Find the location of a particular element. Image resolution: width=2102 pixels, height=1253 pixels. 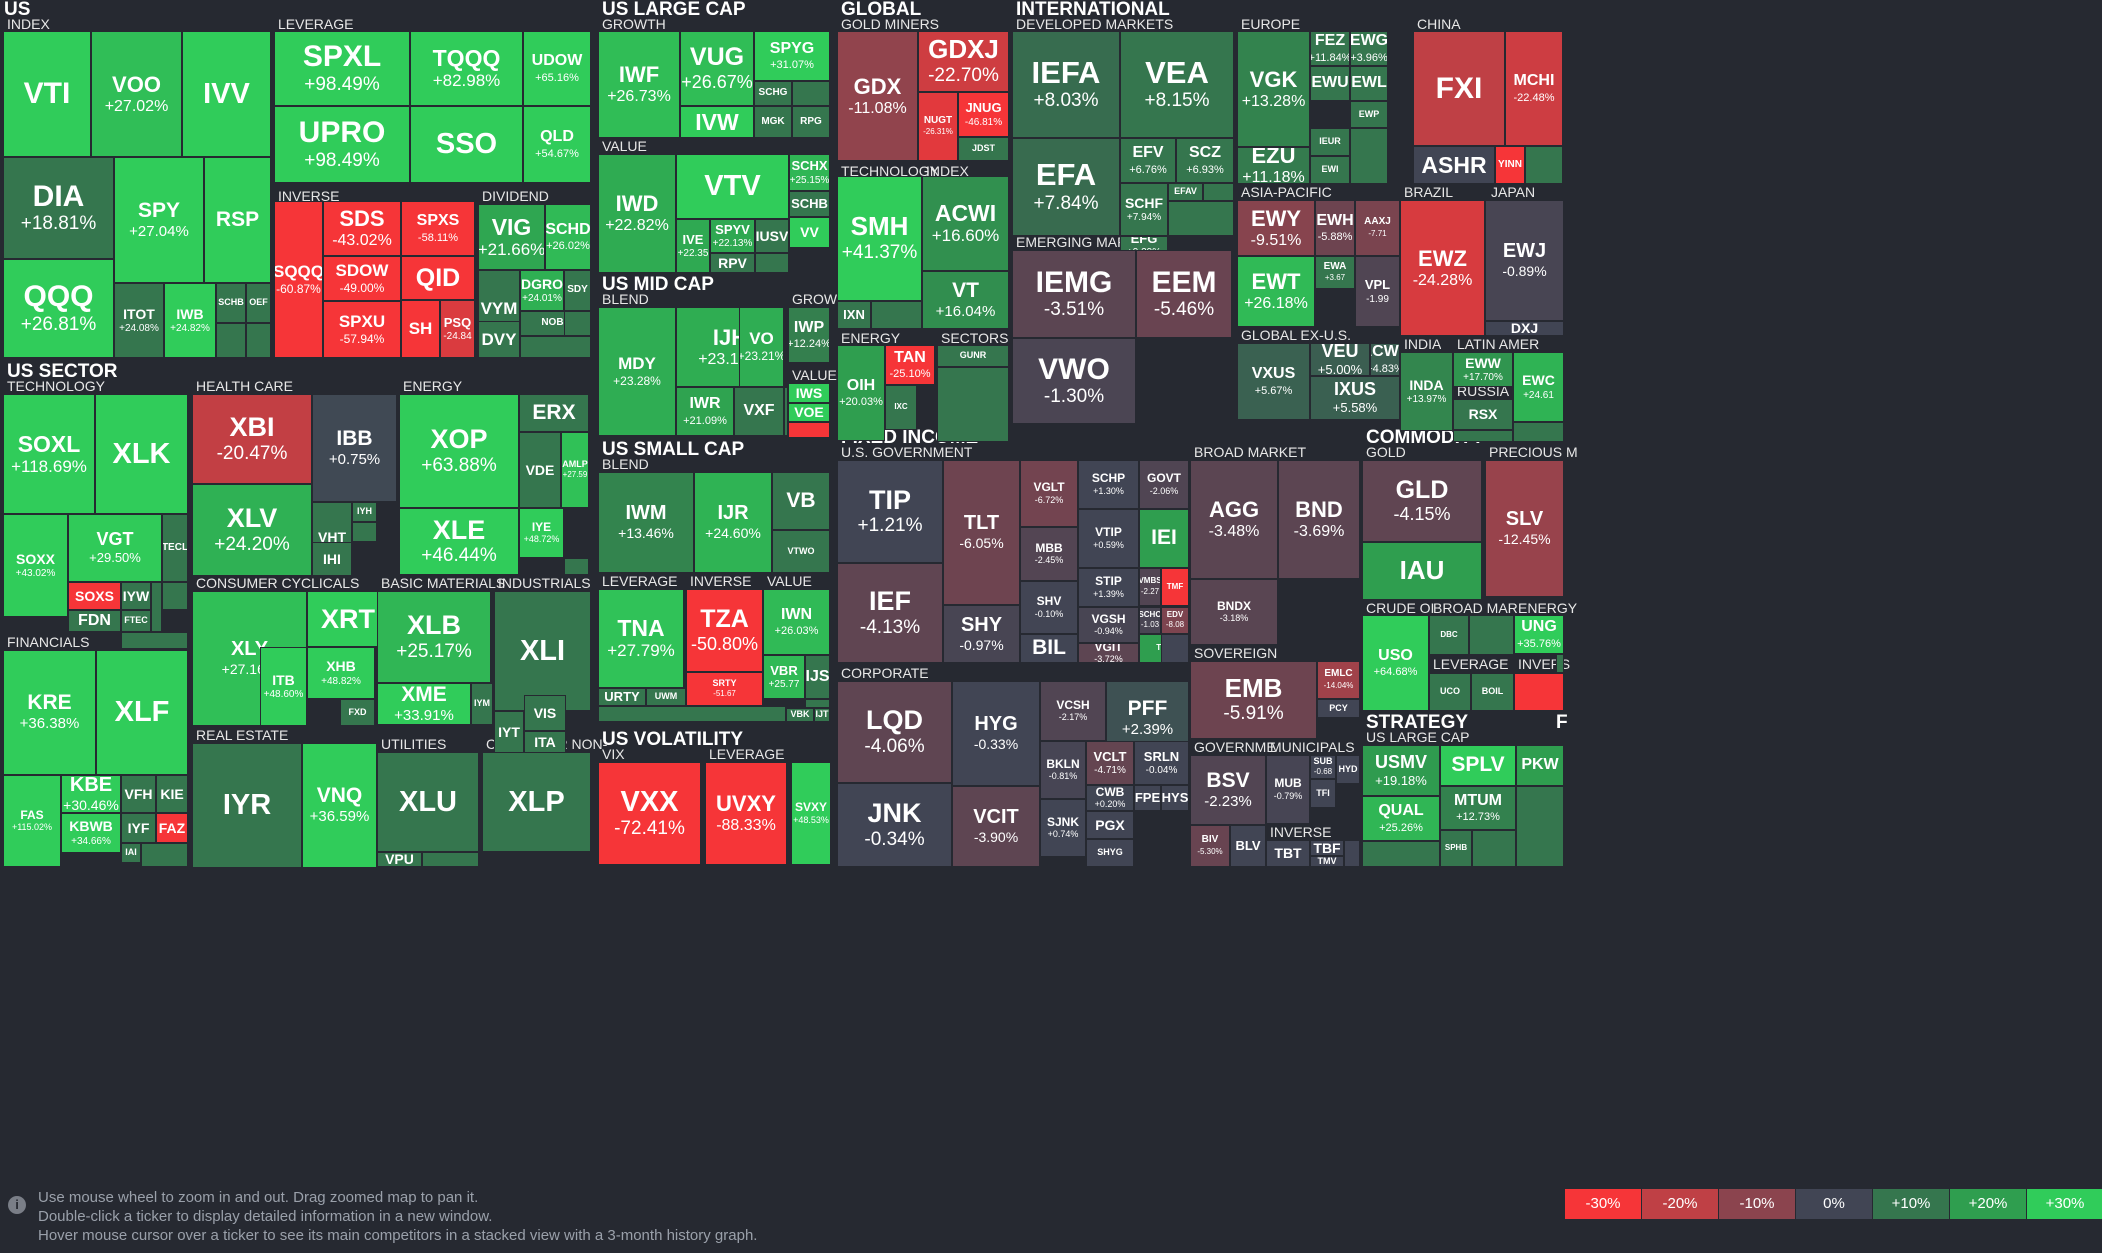

ticker-tile-ewa: EWA +3.67 is located at coordinates (1335, 272).